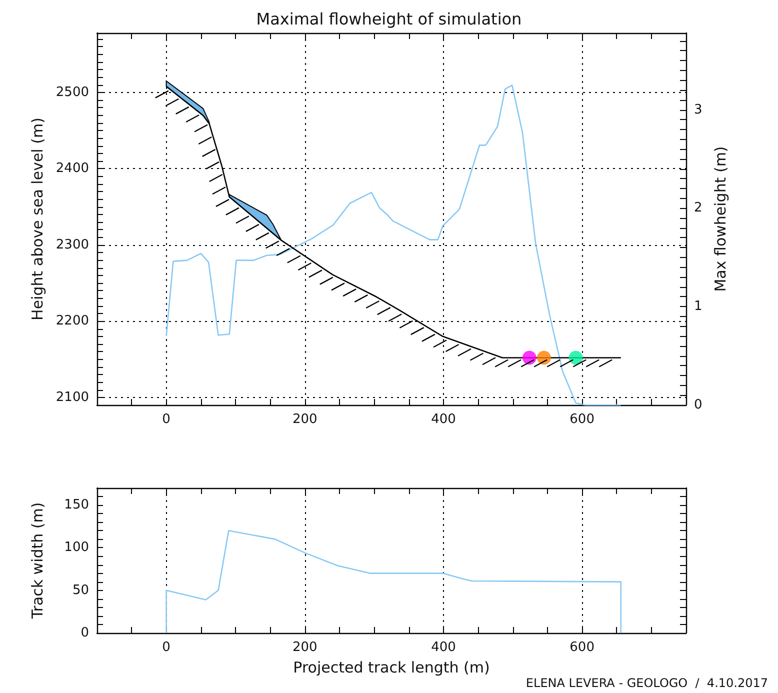 This screenshot has width=778, height=693. Describe the element at coordinates (391, 667) in the screenshot. I see `x-axis-title: Projected track length (m)` at that location.